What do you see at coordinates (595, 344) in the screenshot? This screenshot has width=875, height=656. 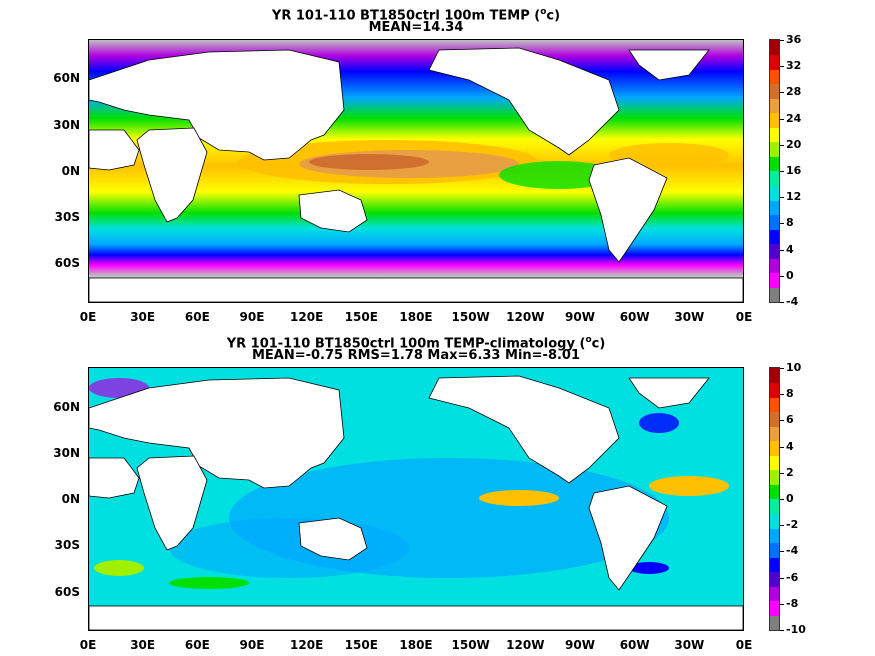 I see `panel2-title-unit: c` at bounding box center [595, 344].